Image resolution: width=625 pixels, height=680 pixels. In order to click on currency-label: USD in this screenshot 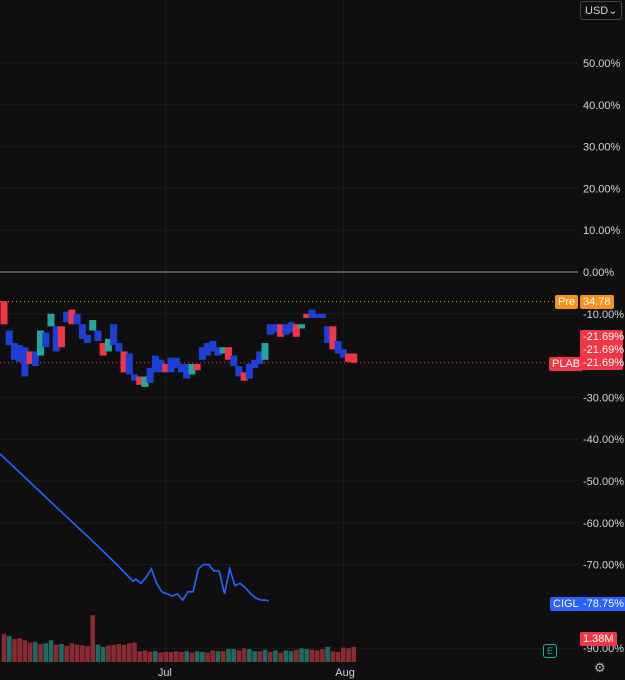, I will do `click(597, 10)`.